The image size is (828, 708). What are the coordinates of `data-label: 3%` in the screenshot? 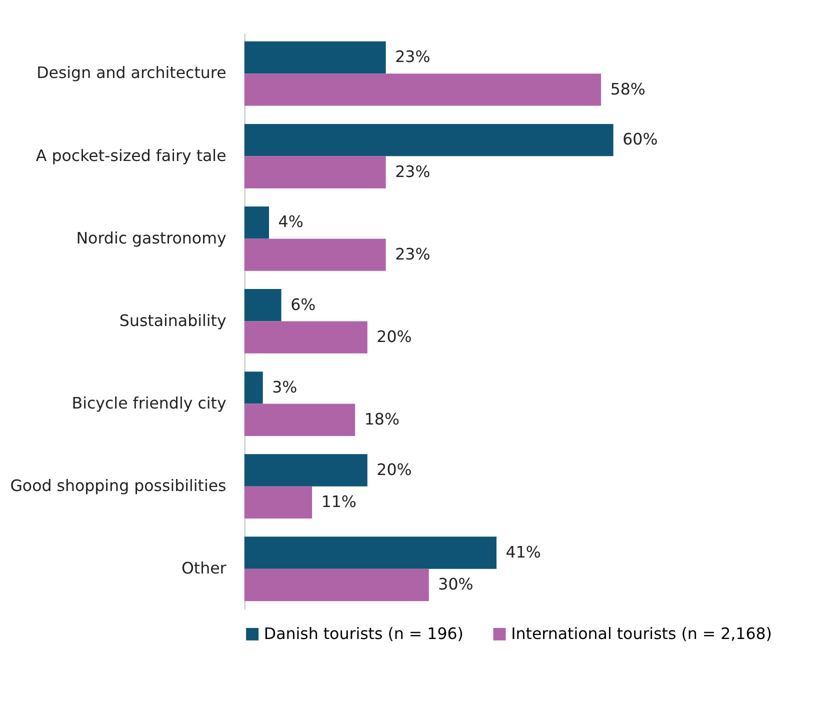 It's located at (285, 386).